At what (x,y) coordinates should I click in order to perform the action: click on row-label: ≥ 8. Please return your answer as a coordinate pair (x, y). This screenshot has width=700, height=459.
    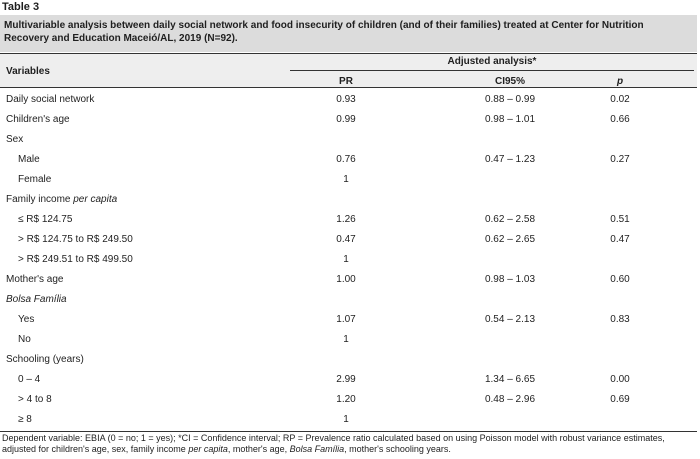
    Looking at the image, I should click on (25, 419).